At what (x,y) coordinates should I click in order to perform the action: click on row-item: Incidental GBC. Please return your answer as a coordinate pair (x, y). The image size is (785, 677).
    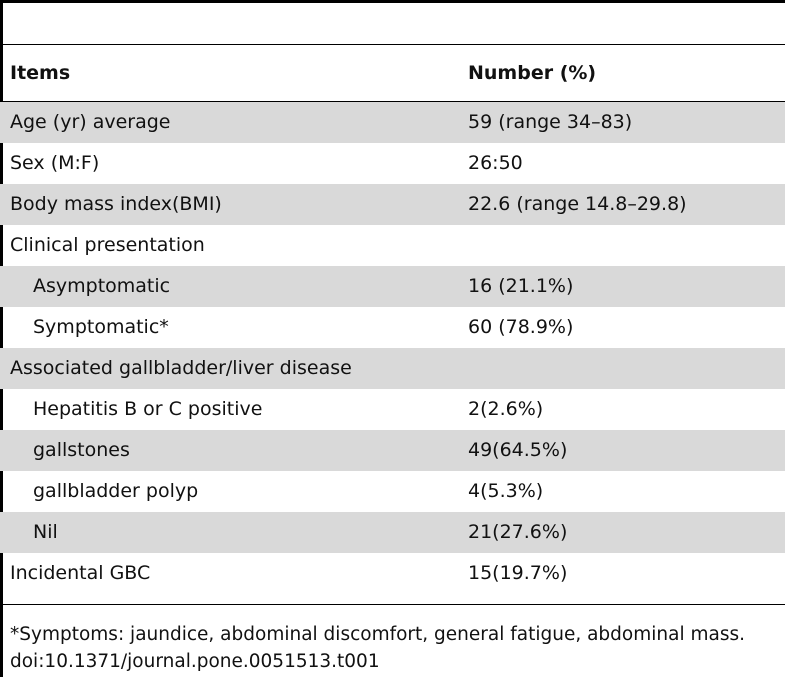
    Looking at the image, I should click on (80, 573).